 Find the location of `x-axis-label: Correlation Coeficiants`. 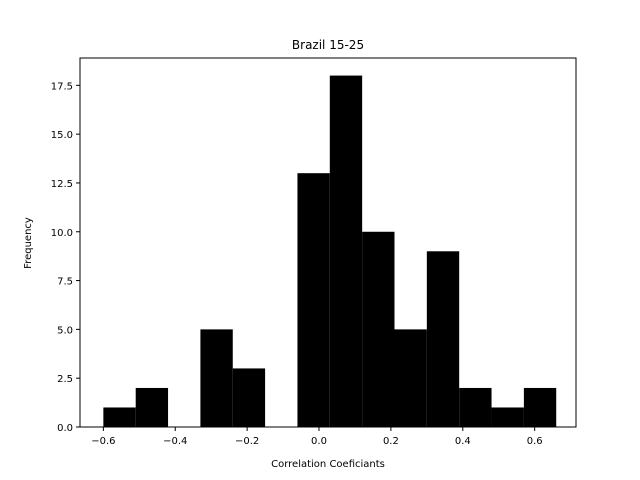

x-axis-label: Correlation Coeficiants is located at coordinates (328, 464).